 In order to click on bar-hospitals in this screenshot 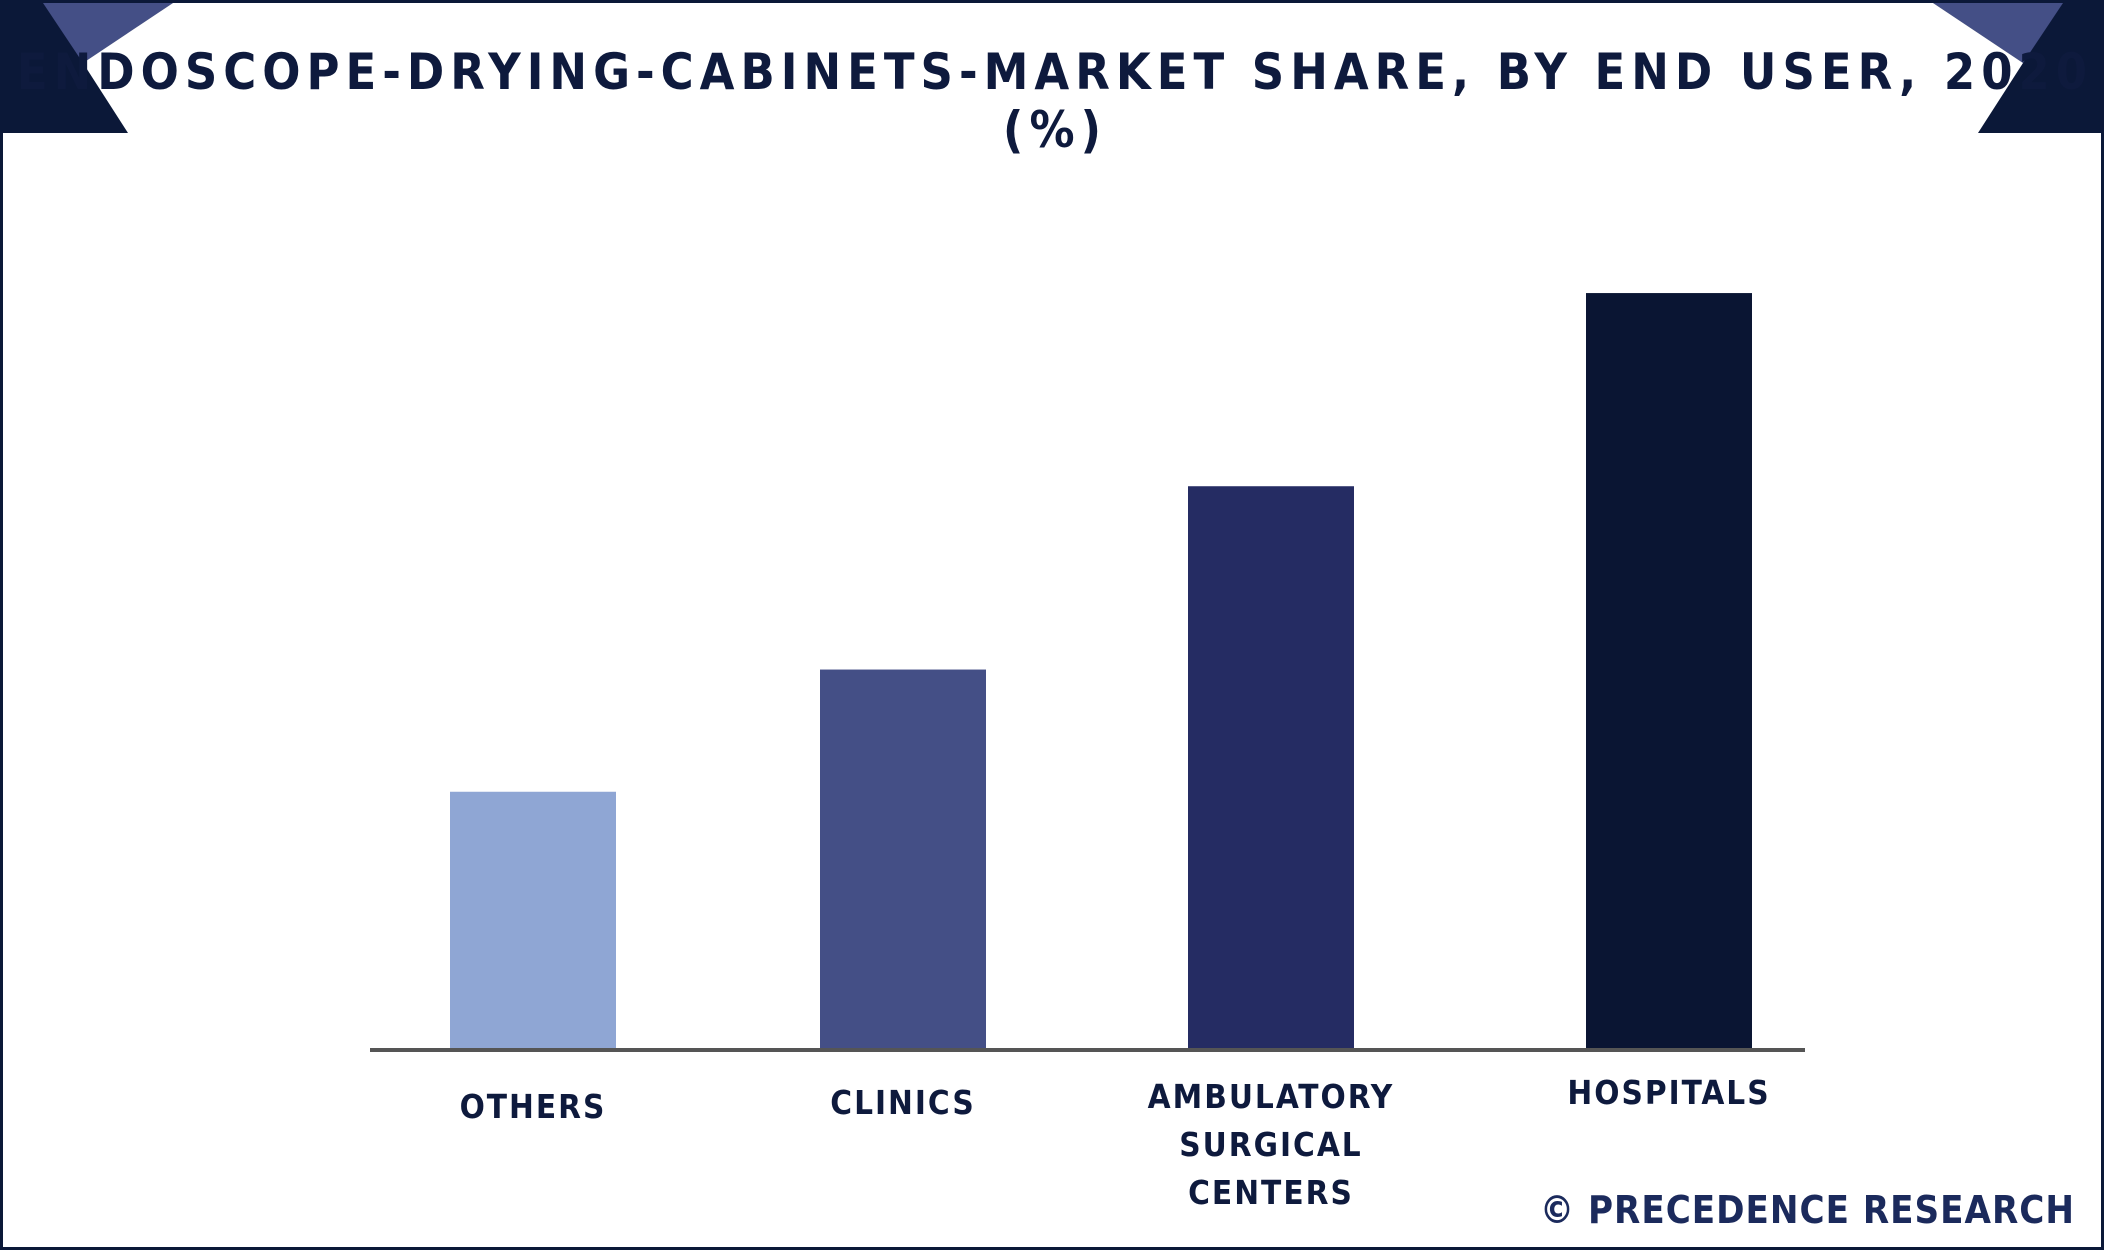, I will do `click(1669, 670)`.